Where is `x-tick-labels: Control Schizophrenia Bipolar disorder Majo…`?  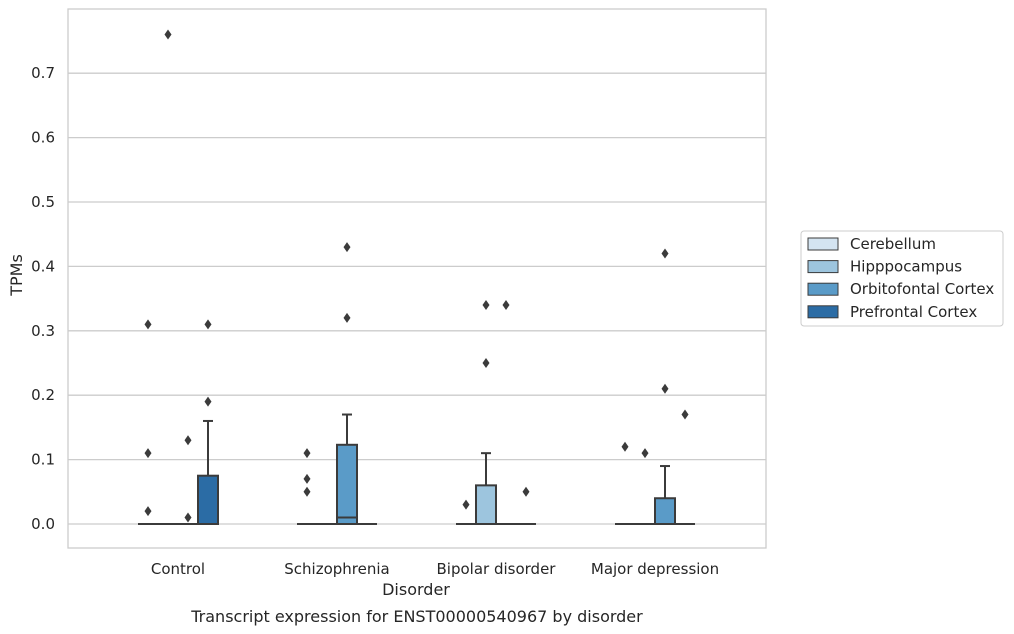 x-tick-labels: Control Schizophrenia Bipolar disorder Majo… is located at coordinates (435, 569).